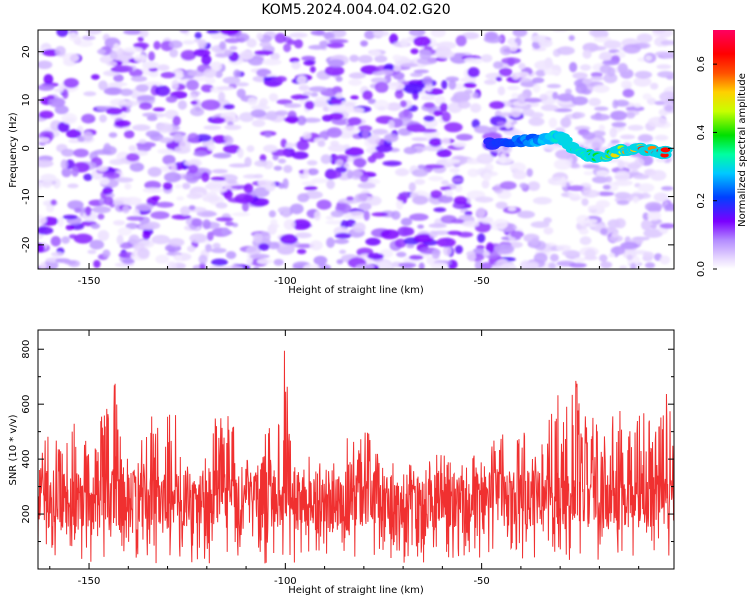 The image size is (750, 604). What do you see at coordinates (26, 404) in the screenshot?
I see `y-tick-label: 600` at bounding box center [26, 404].